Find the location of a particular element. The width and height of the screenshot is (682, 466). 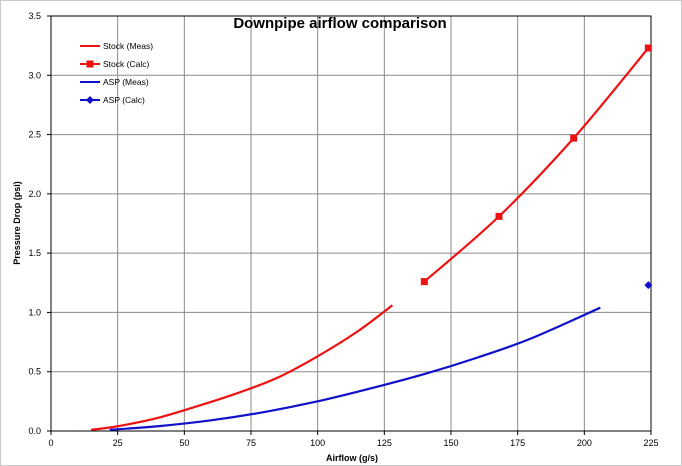

legend-item-asp-calc: ASP (Calc) is located at coordinates (112, 100).